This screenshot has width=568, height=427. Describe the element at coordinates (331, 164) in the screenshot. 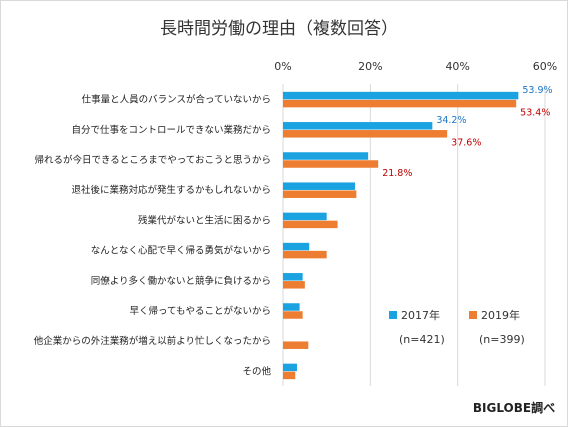

I see `bar-2019年-2` at that location.